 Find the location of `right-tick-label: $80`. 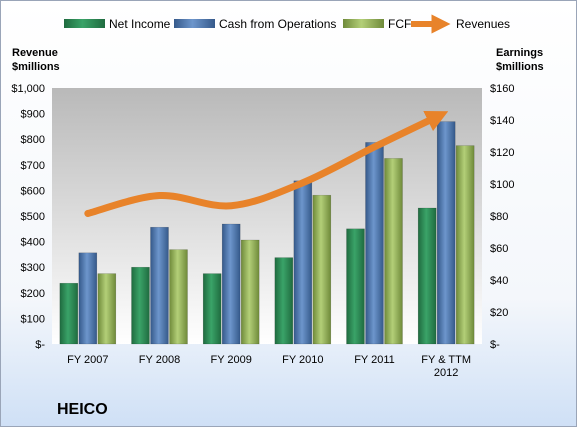

right-tick-label: $80 is located at coordinates (499, 217).